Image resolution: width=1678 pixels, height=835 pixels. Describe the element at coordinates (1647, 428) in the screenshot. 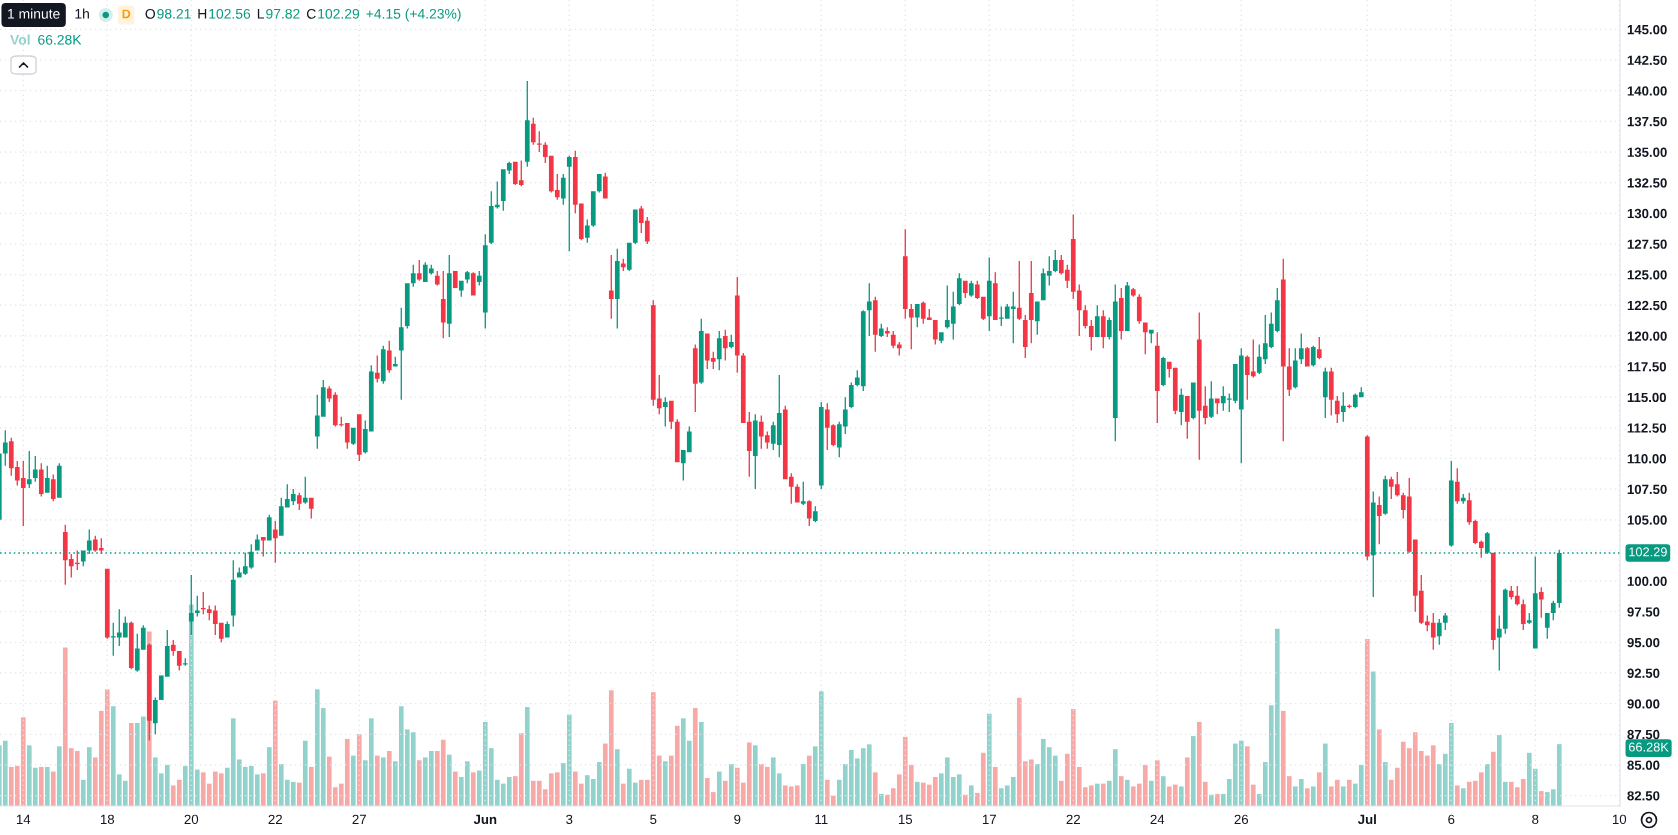

I see `y-tick-label: 112.50` at that location.